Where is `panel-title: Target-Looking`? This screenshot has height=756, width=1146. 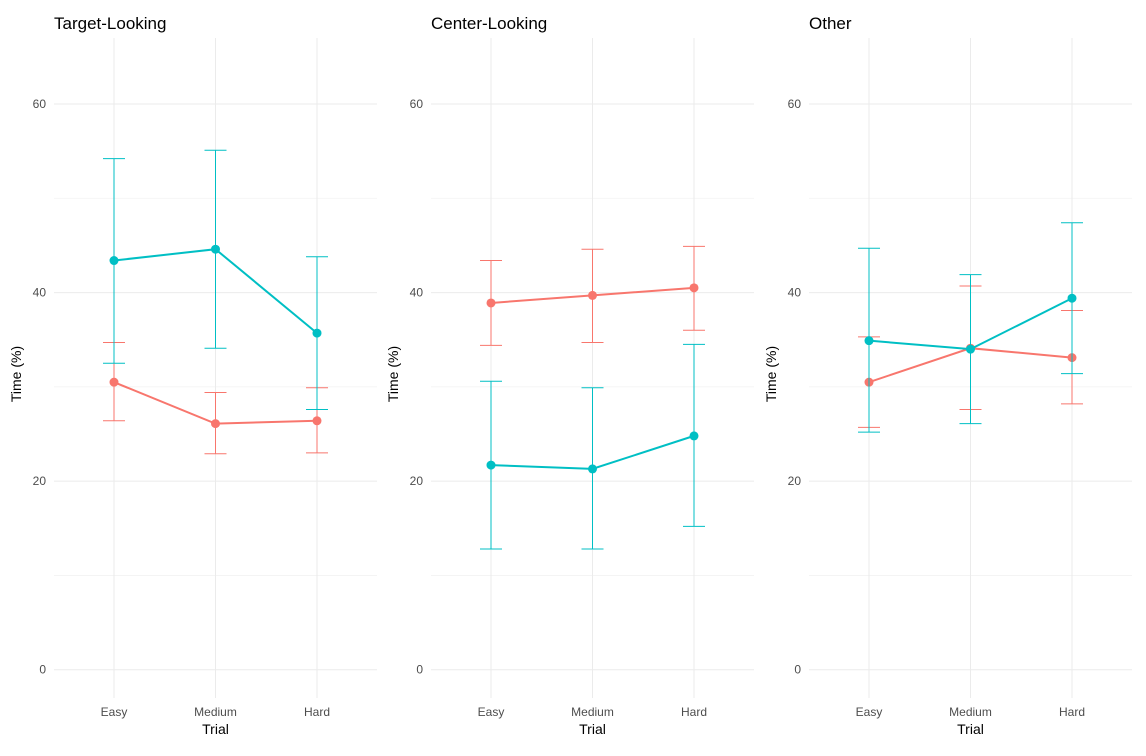
panel-title: Target-Looking is located at coordinates (110, 23).